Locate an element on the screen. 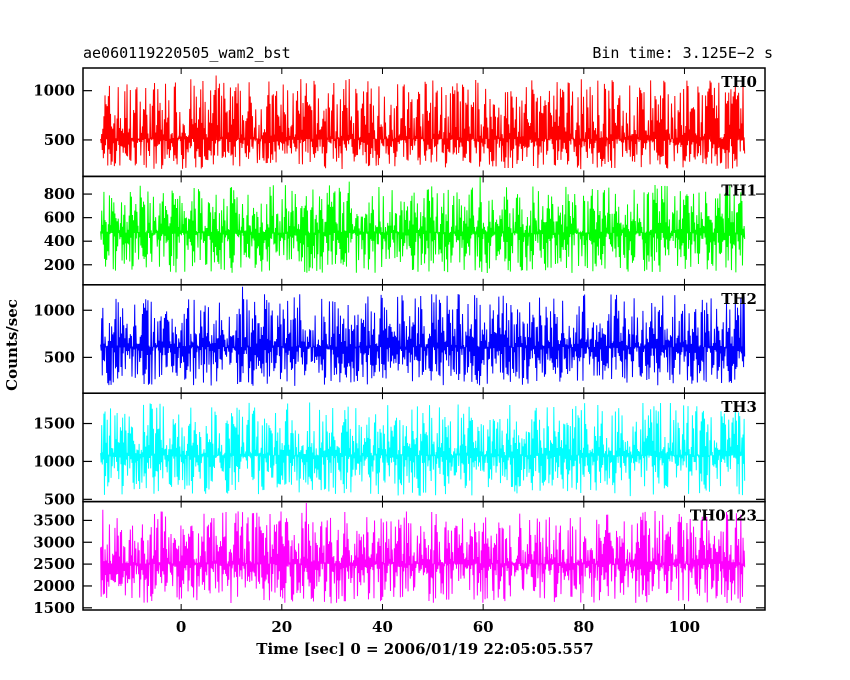 This screenshot has width=850, height=680. panel-th0: 500 1000 TH0 is located at coordinates (399, 122).